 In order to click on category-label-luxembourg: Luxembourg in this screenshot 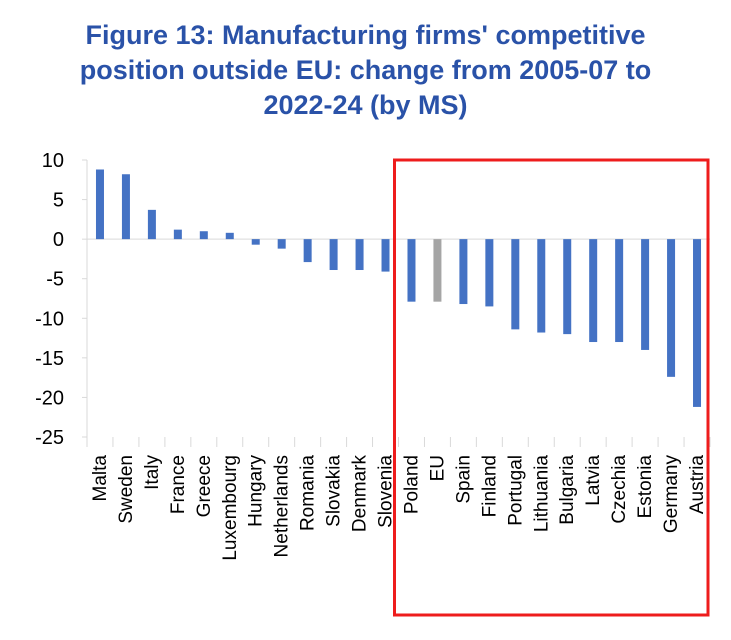, I will do `click(230, 508)`.